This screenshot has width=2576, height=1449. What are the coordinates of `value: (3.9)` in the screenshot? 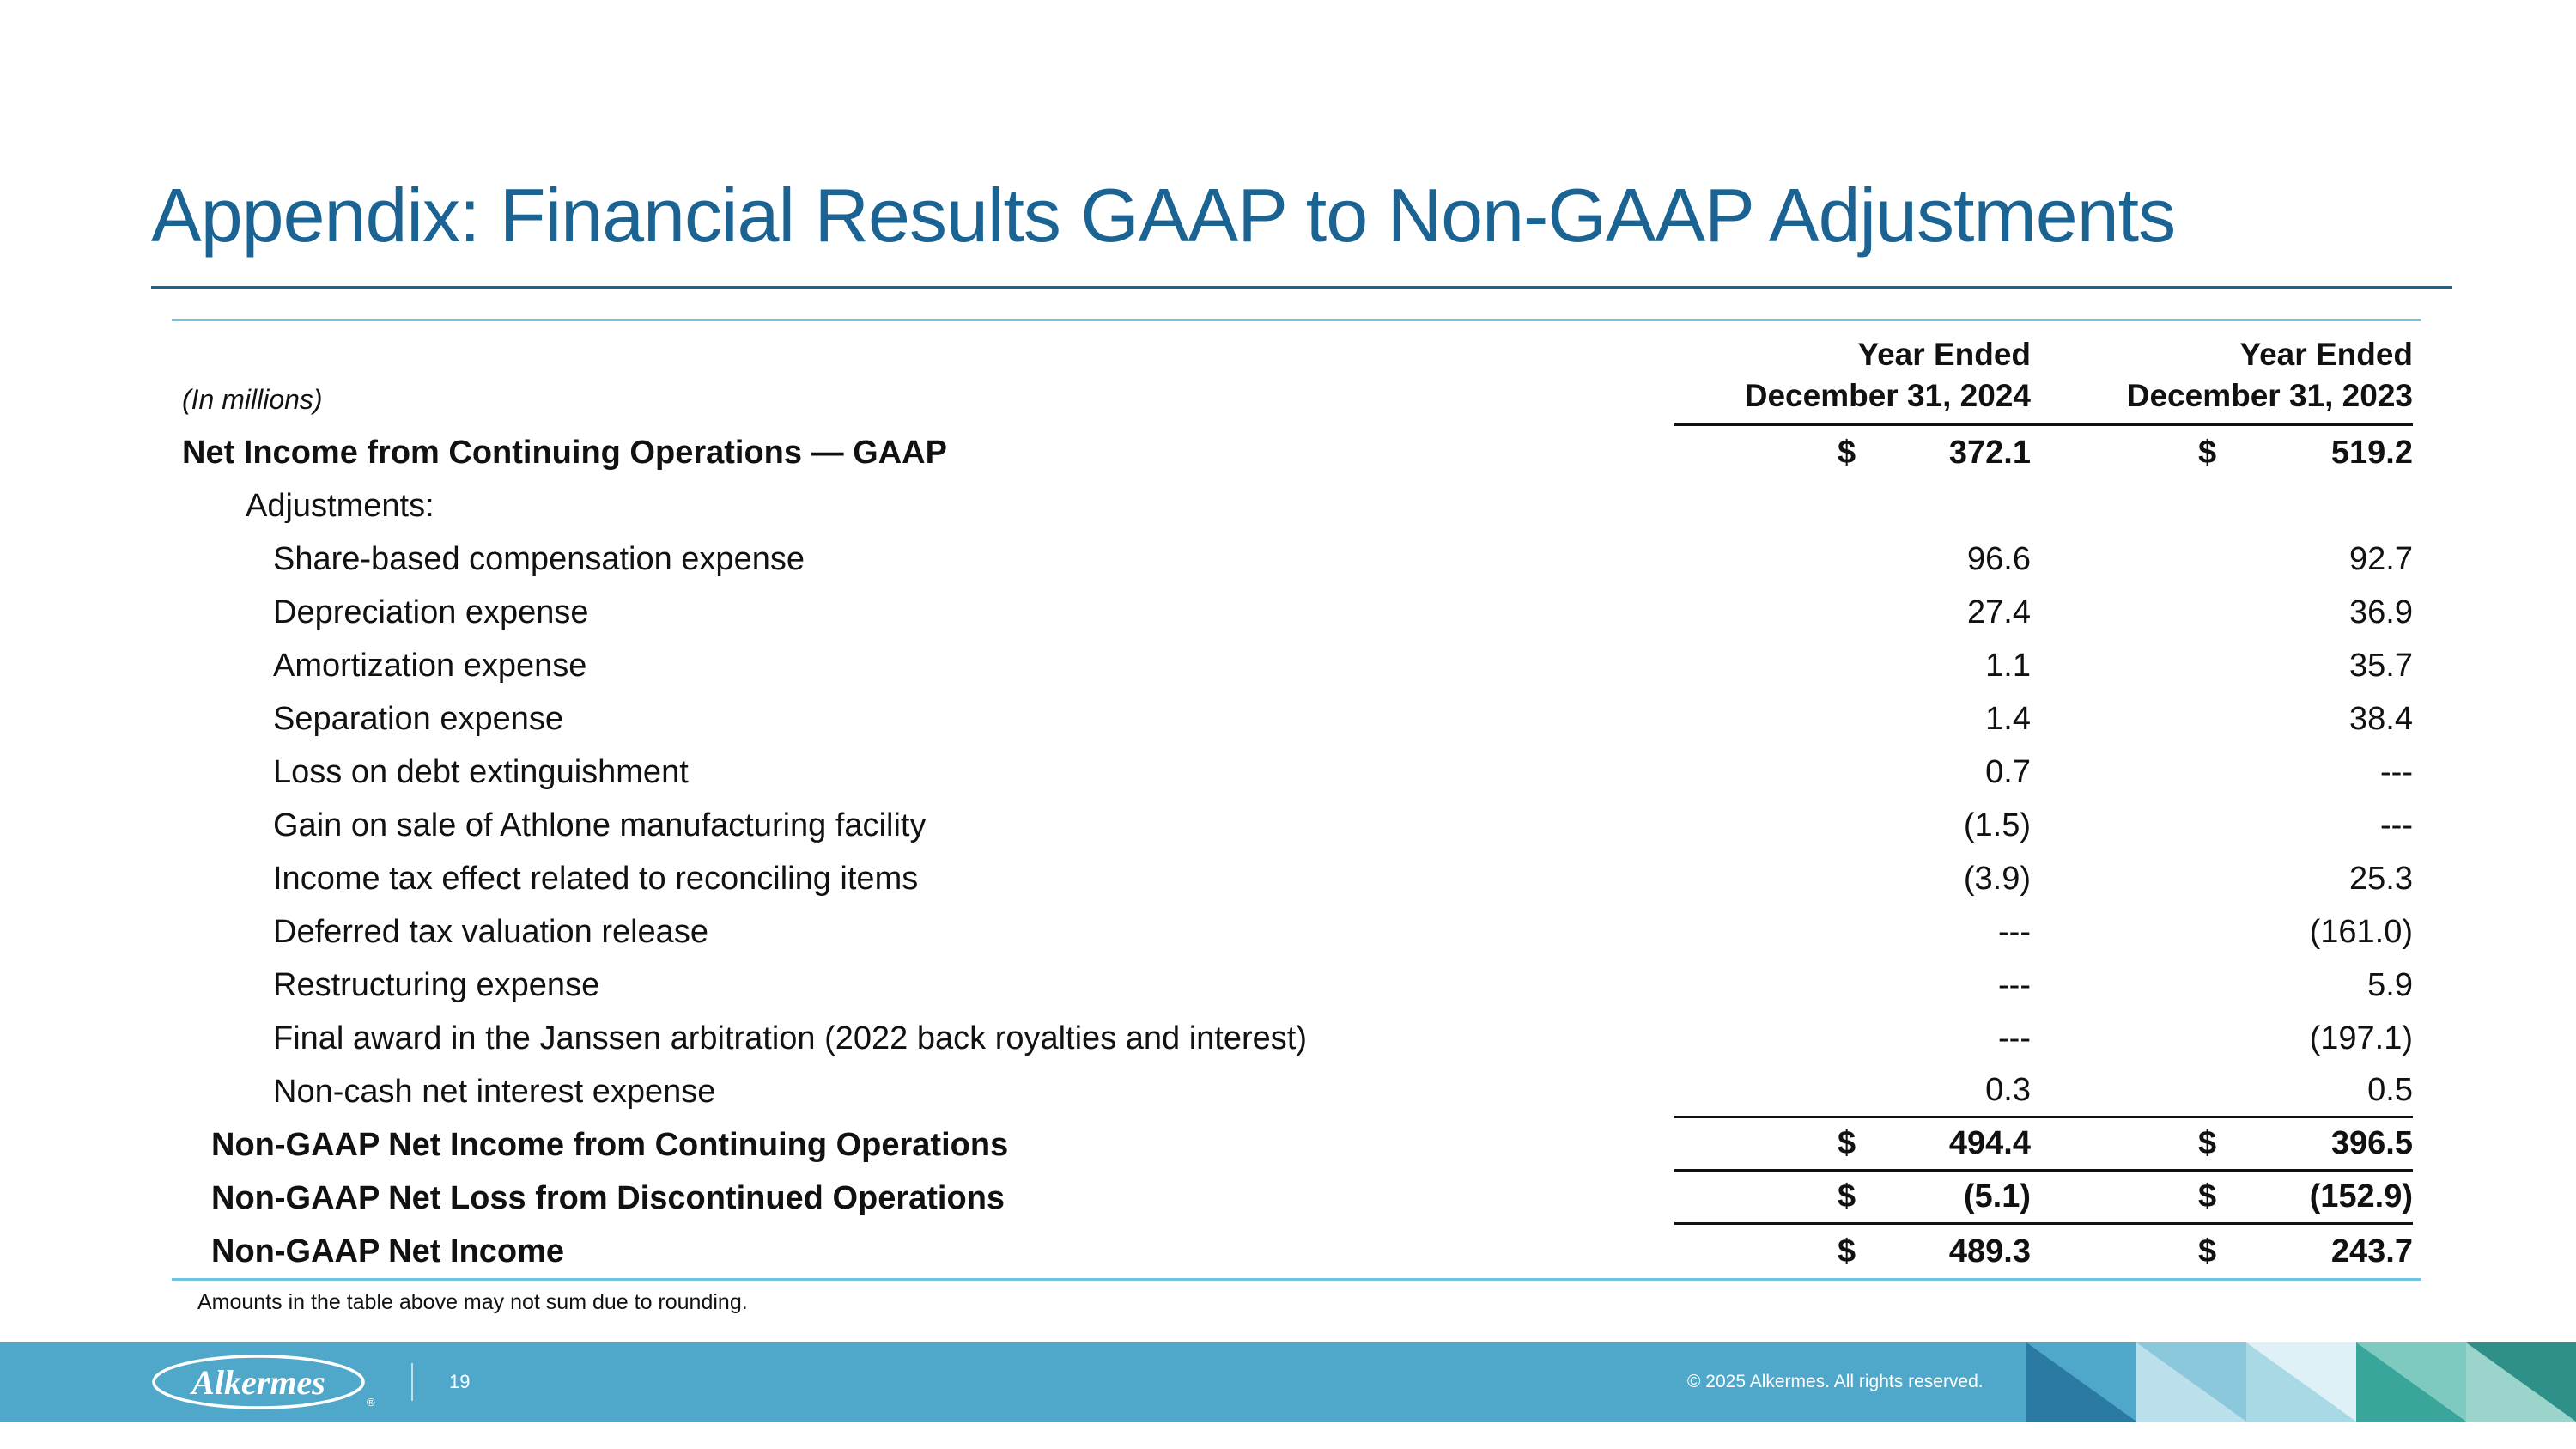 It's located at (1997, 878).